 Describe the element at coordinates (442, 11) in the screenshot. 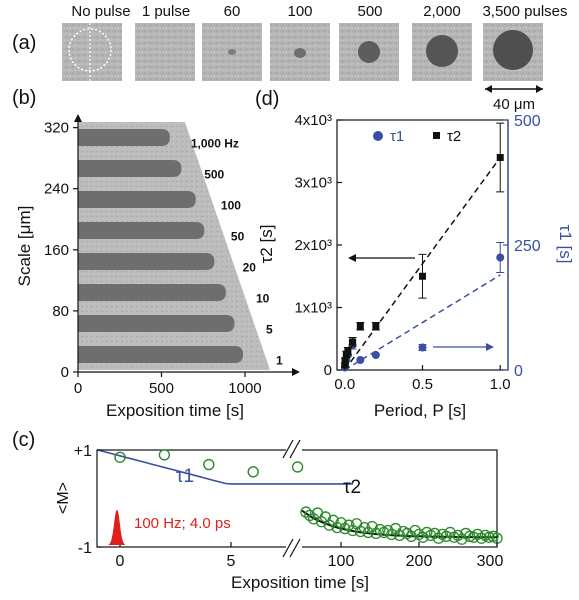

I see `pulse-label: 2,000` at that location.